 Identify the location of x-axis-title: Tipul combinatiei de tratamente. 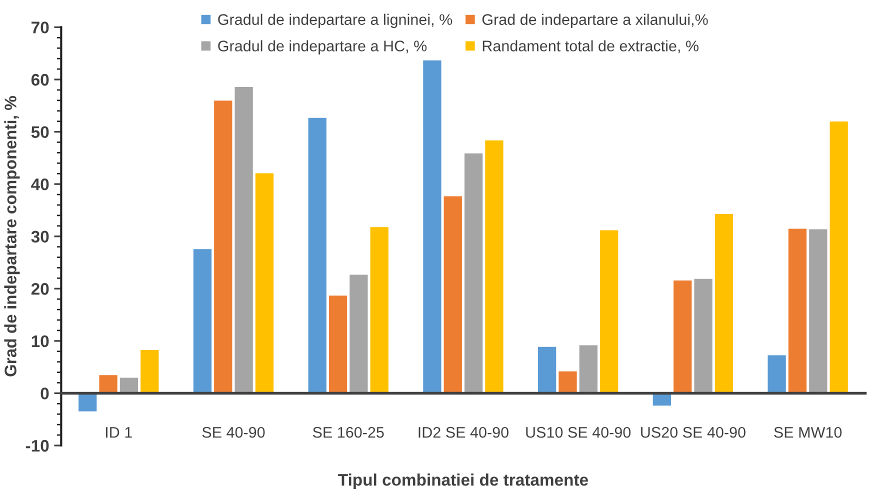
(463, 482).